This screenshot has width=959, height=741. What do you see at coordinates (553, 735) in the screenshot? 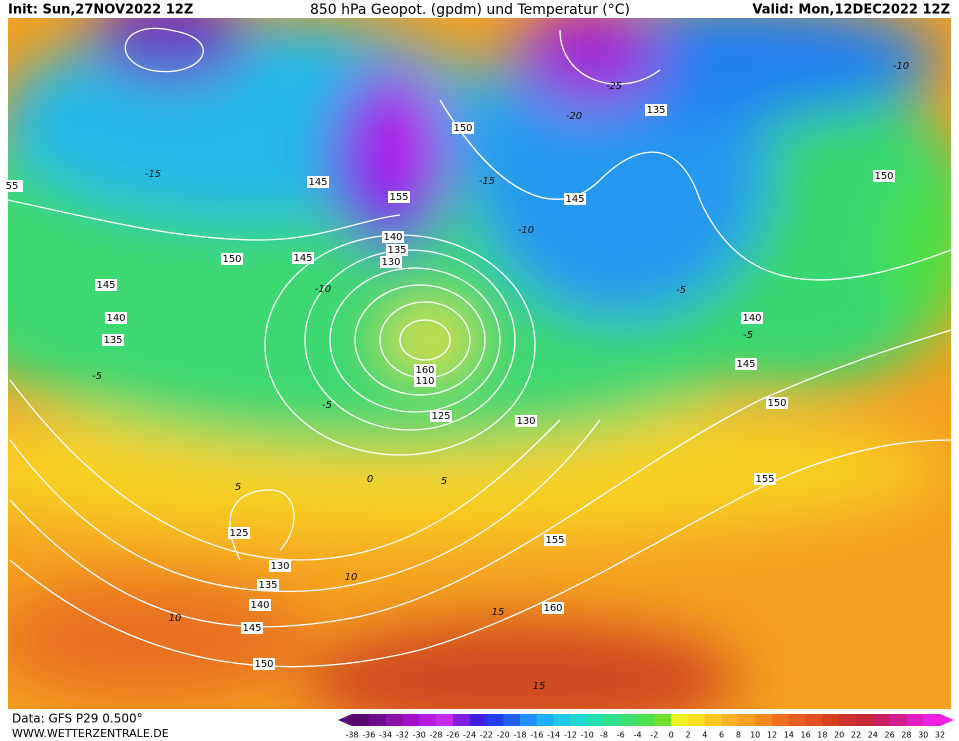
I see `colorbar-tick-label: -14` at bounding box center [553, 735].